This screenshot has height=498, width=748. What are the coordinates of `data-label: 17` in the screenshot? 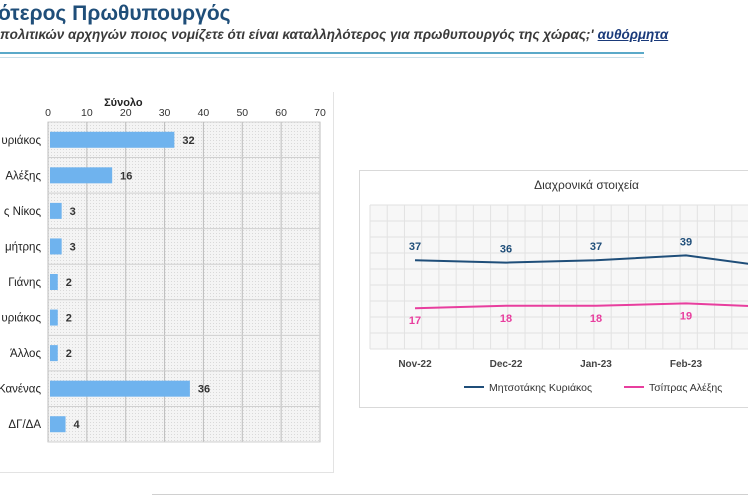 It's located at (415, 321).